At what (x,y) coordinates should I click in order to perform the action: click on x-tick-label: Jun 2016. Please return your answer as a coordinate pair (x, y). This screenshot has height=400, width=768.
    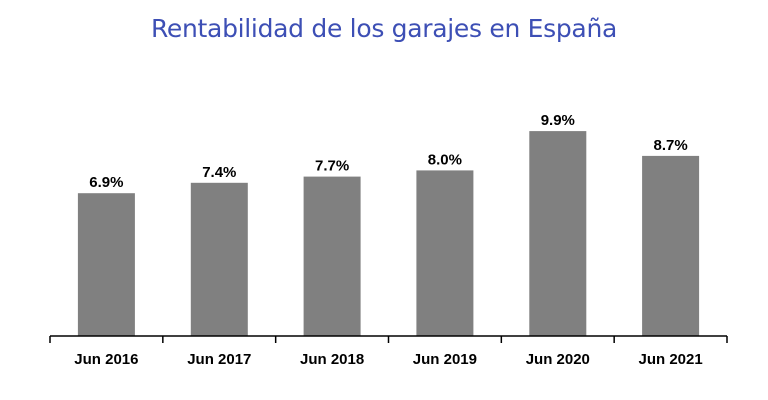
    Looking at the image, I should click on (106, 359).